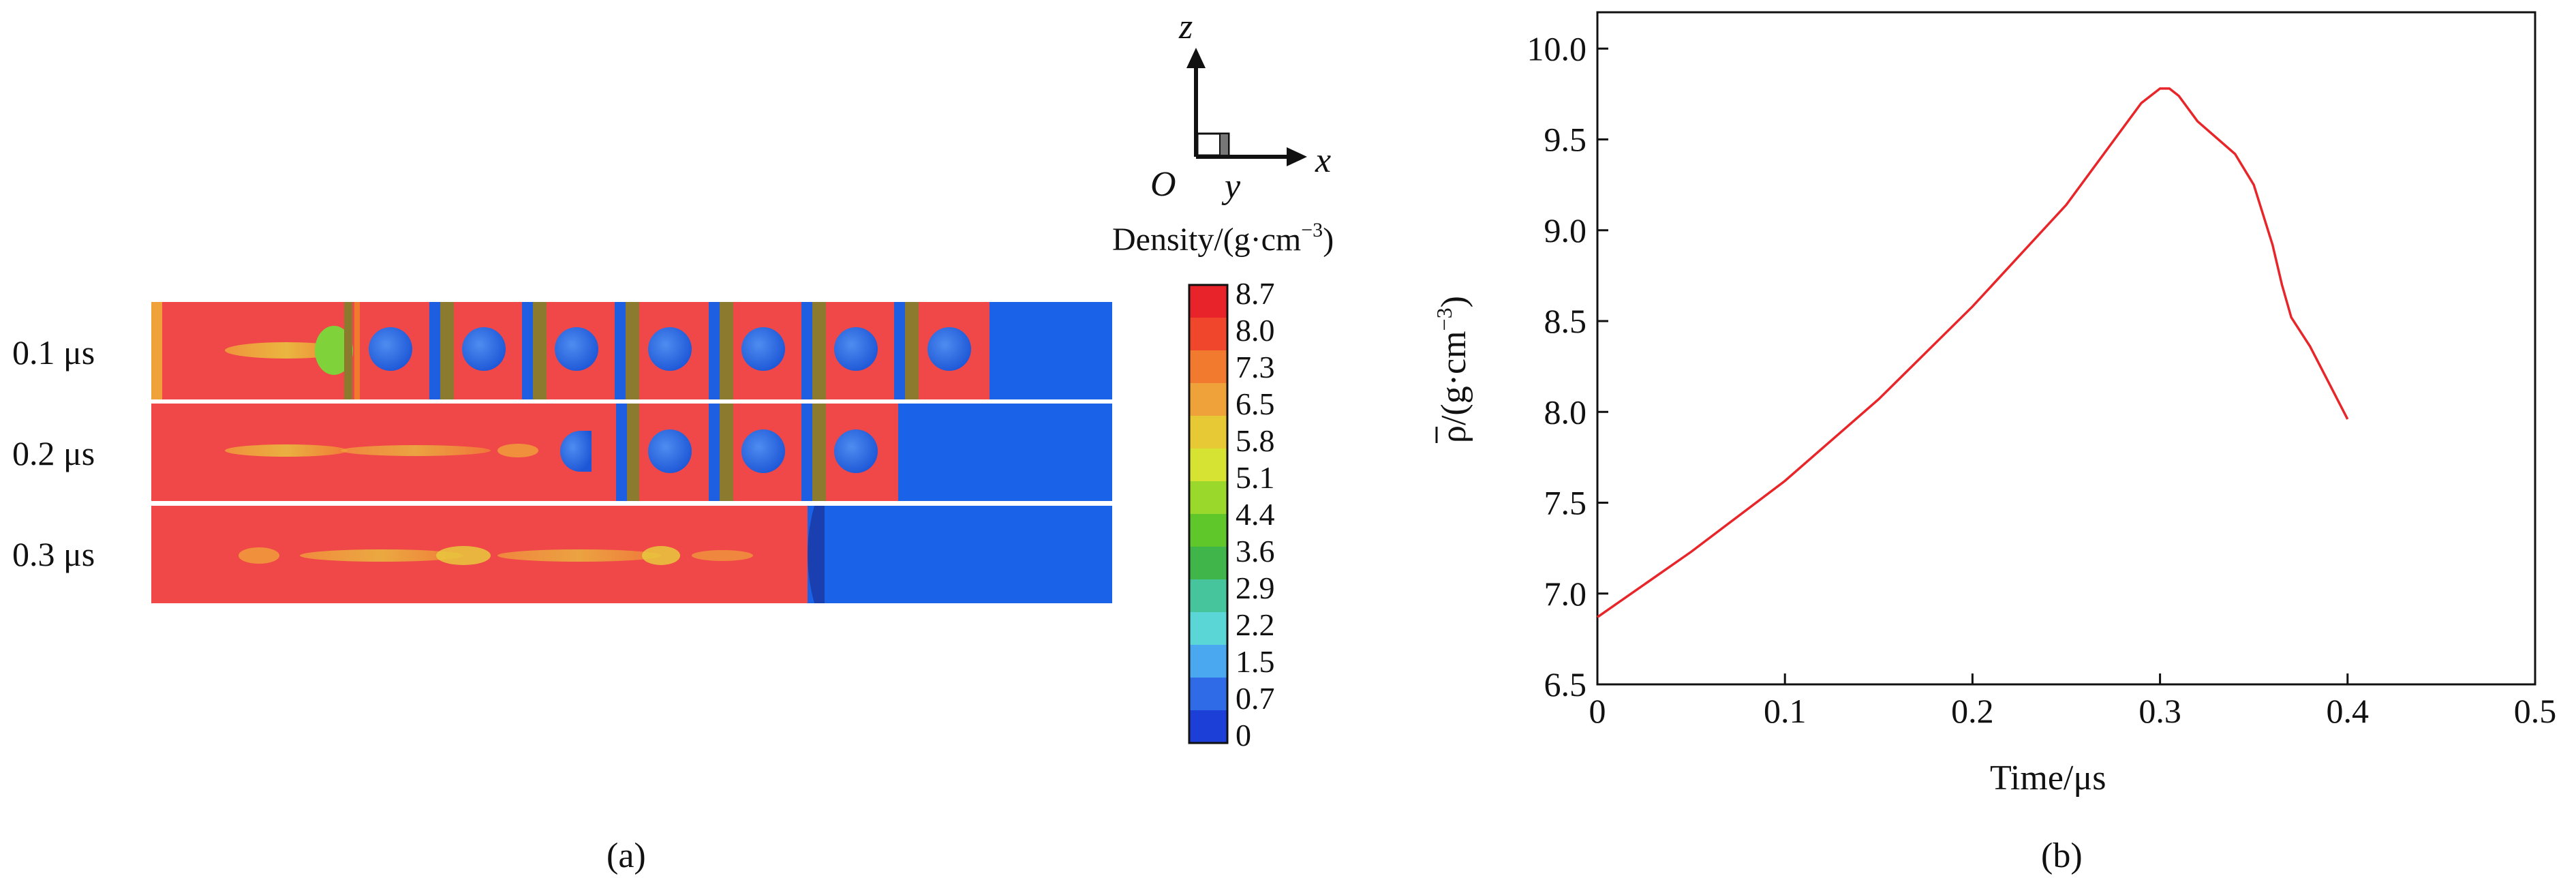 This screenshot has width=2576, height=880. I want to click on colorbar-title: Density/(g·cm−3), so click(1223, 239).